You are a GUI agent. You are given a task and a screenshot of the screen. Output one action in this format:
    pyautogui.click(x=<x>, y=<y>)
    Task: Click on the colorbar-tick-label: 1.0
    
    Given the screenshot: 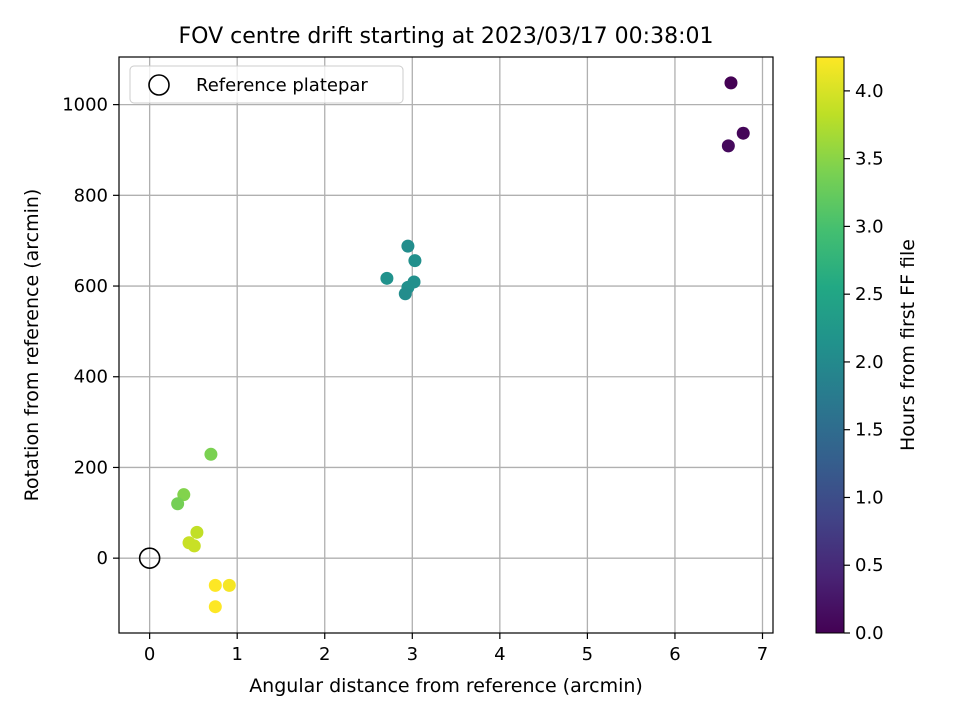 What is the action you would take?
    pyautogui.click(x=869, y=497)
    